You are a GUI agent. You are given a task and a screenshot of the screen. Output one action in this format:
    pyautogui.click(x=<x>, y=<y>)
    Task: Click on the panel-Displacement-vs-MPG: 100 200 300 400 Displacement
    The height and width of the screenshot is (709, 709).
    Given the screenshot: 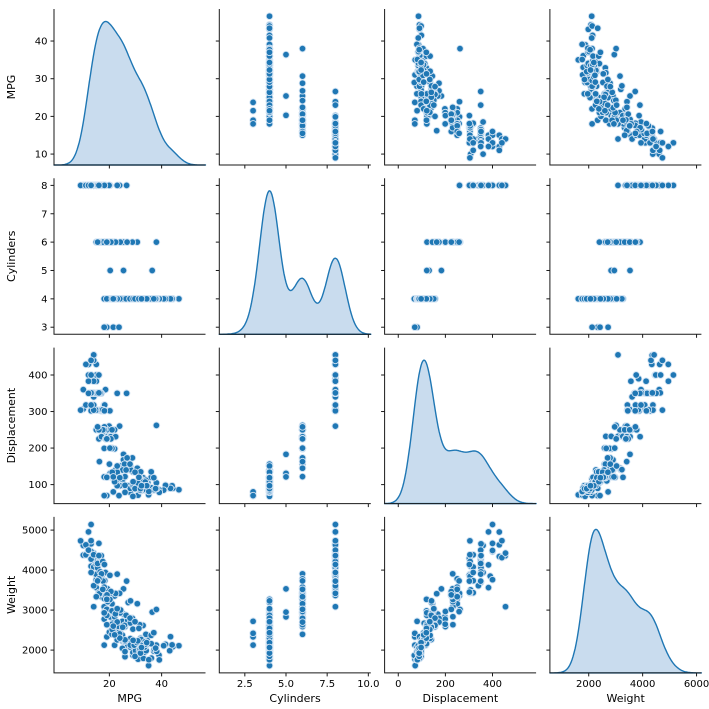 What is the action you would take?
    pyautogui.click(x=105, y=427)
    